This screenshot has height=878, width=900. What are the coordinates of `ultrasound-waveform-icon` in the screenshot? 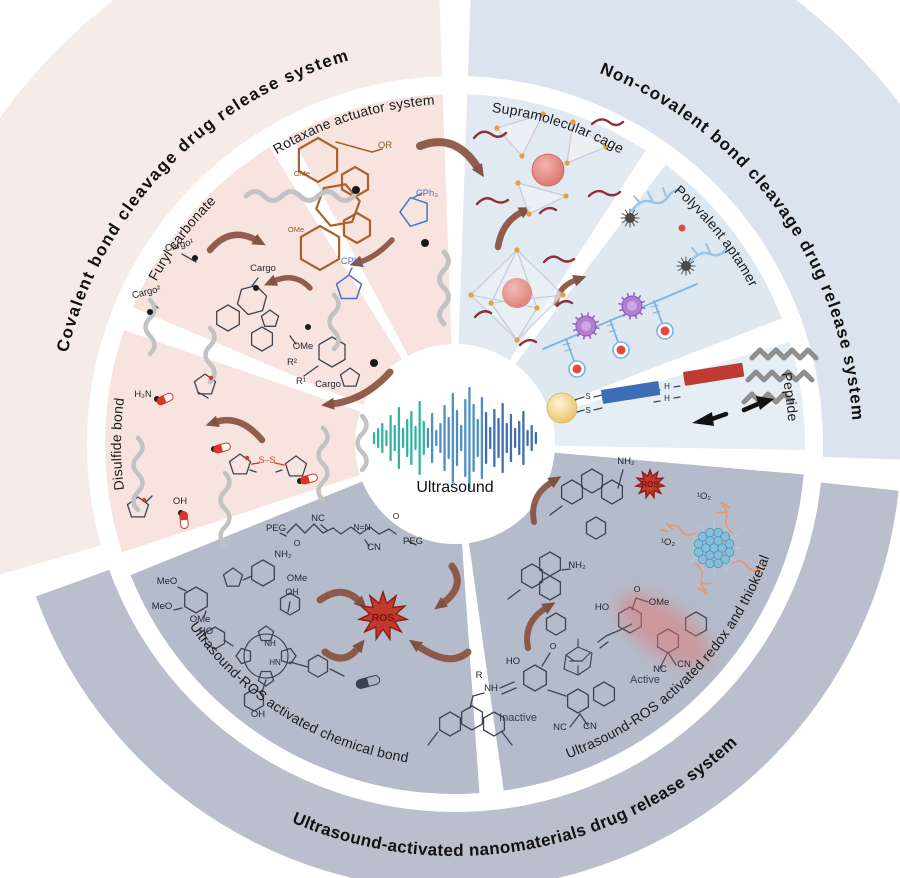 It's located at (454, 438).